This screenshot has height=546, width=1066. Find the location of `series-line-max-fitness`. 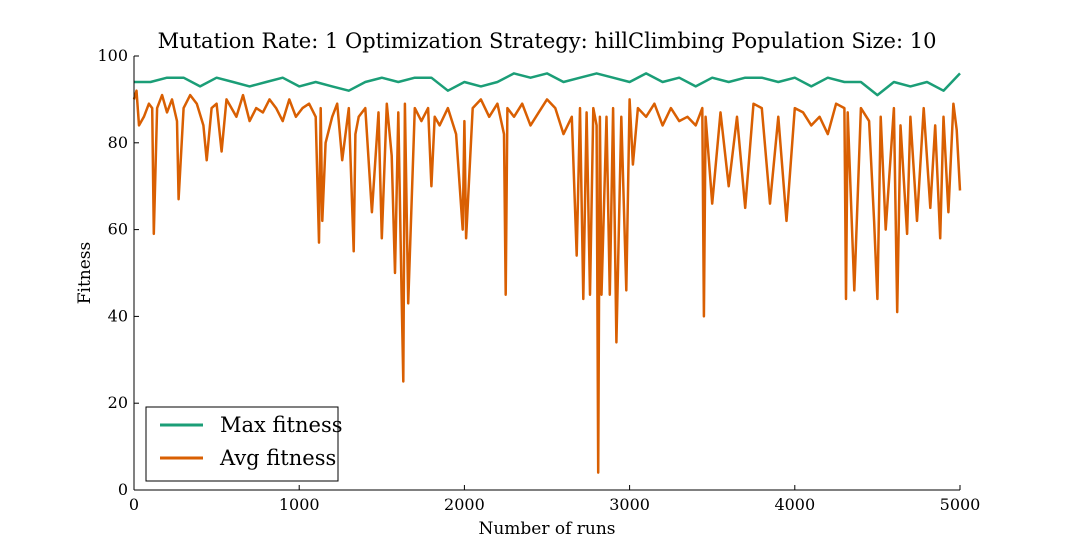

series-line-max-fitness is located at coordinates (547, 84).